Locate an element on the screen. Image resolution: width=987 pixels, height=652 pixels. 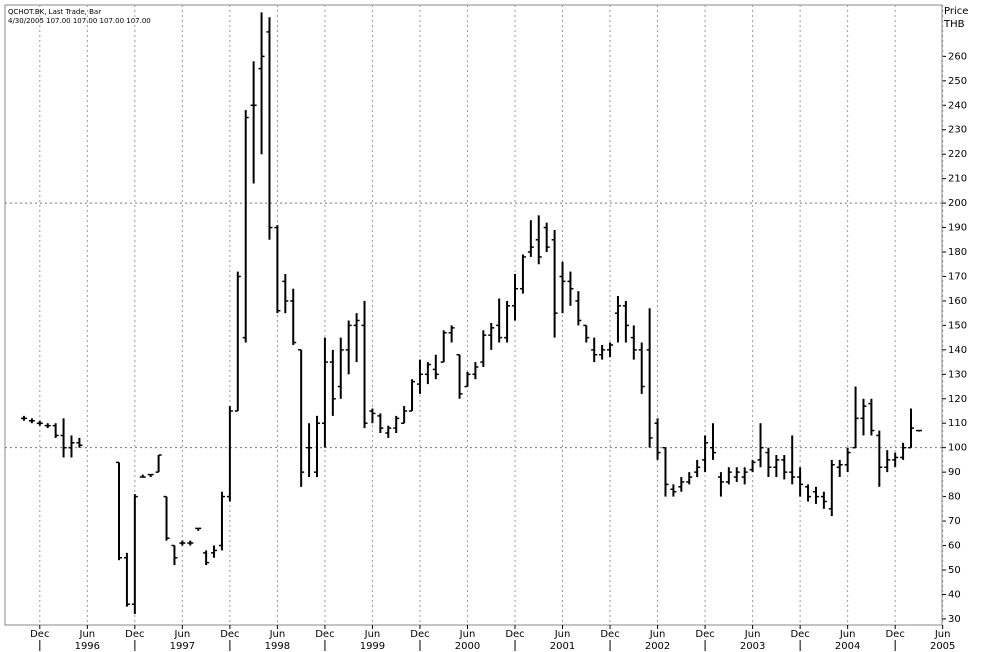
y-tick-label: 220 is located at coordinates (957, 154).